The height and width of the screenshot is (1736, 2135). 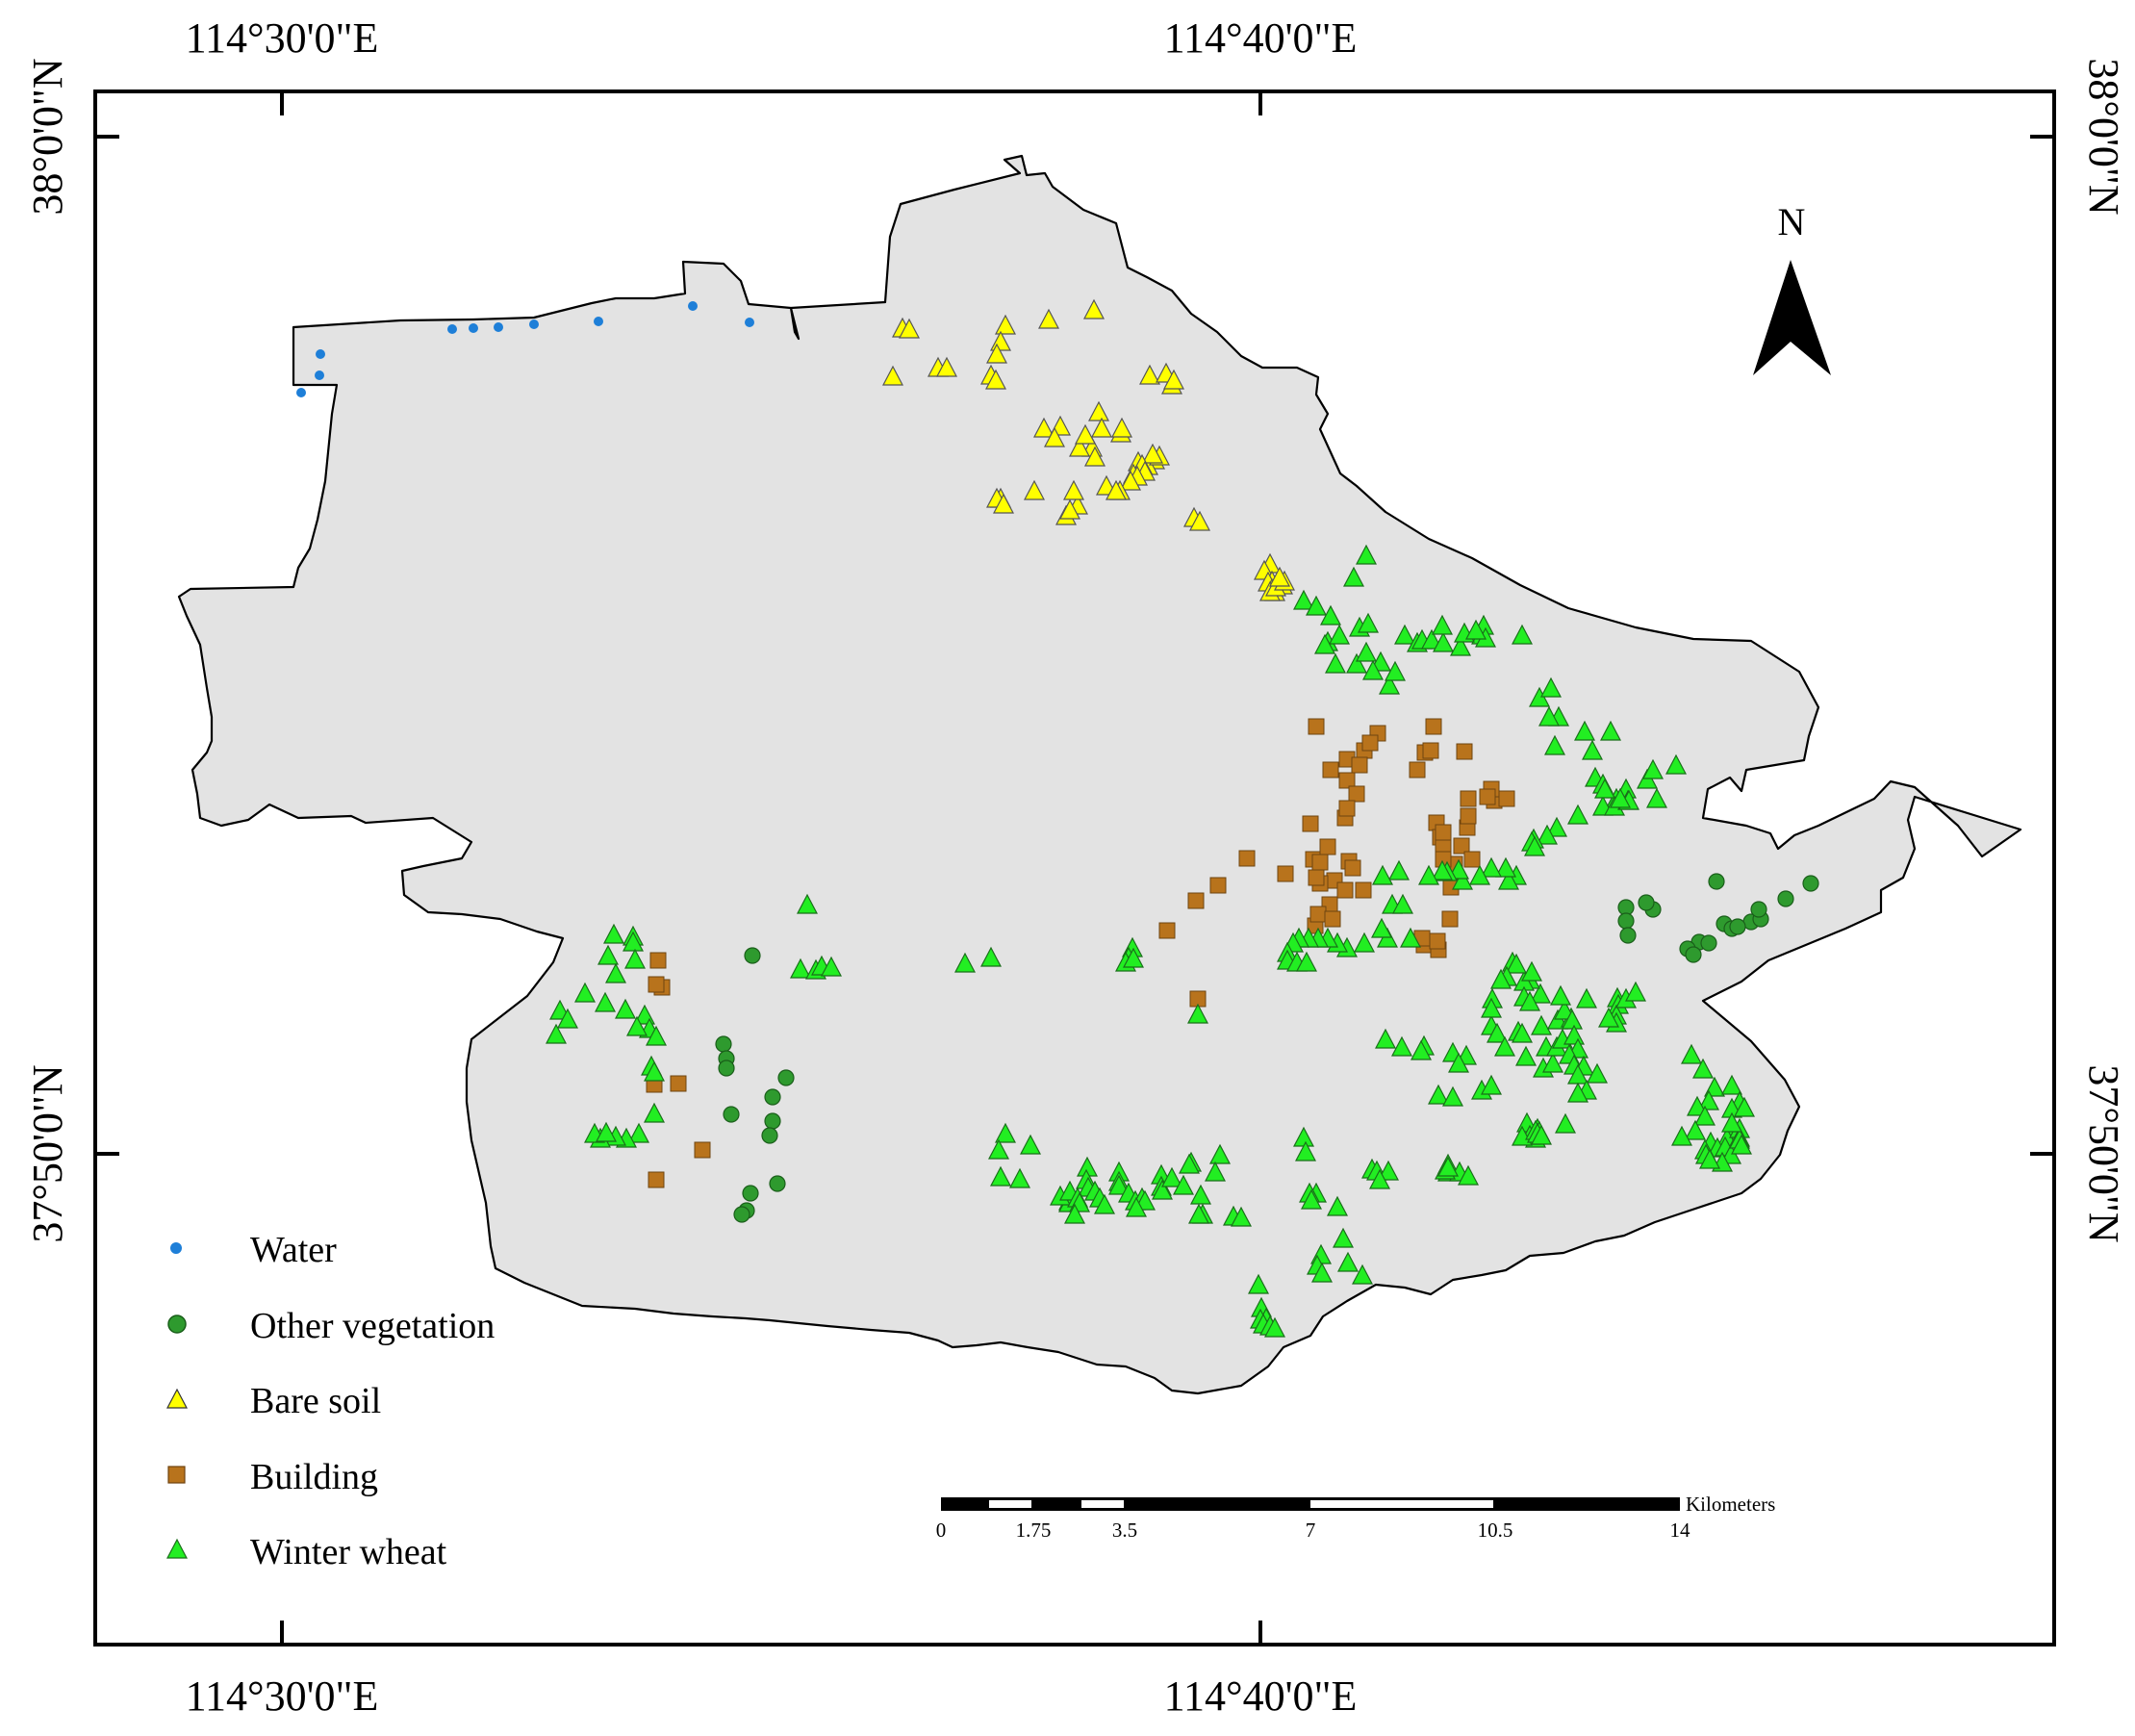 What do you see at coordinates (314, 1477) in the screenshot?
I see `legend-building-label: Building` at bounding box center [314, 1477].